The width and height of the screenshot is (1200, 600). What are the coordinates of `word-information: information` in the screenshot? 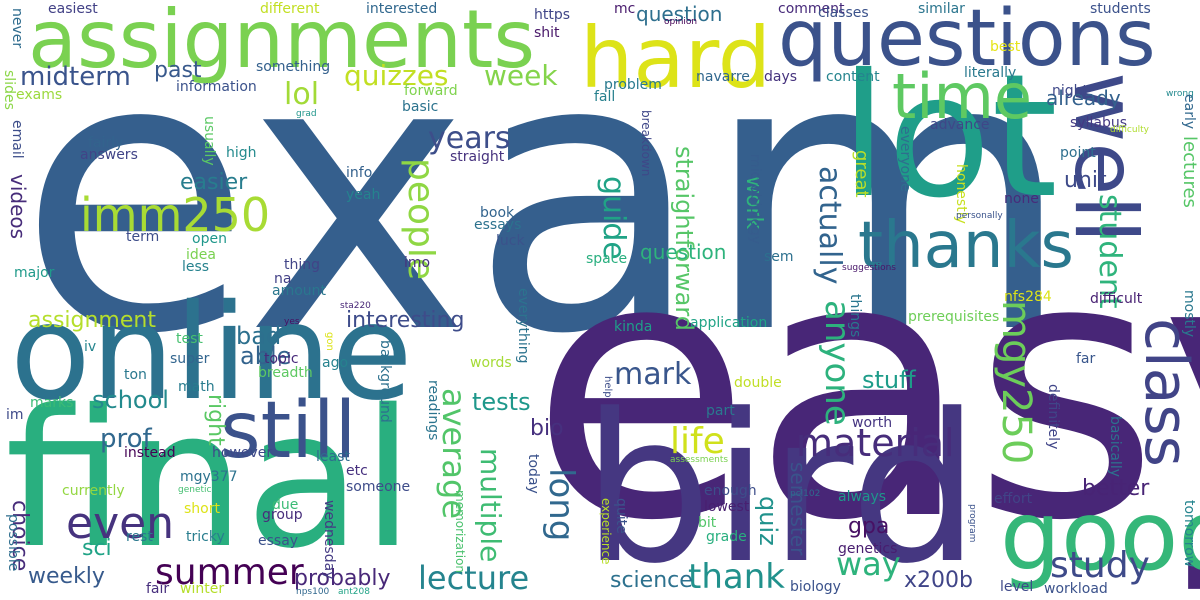 It's located at (216, 87).